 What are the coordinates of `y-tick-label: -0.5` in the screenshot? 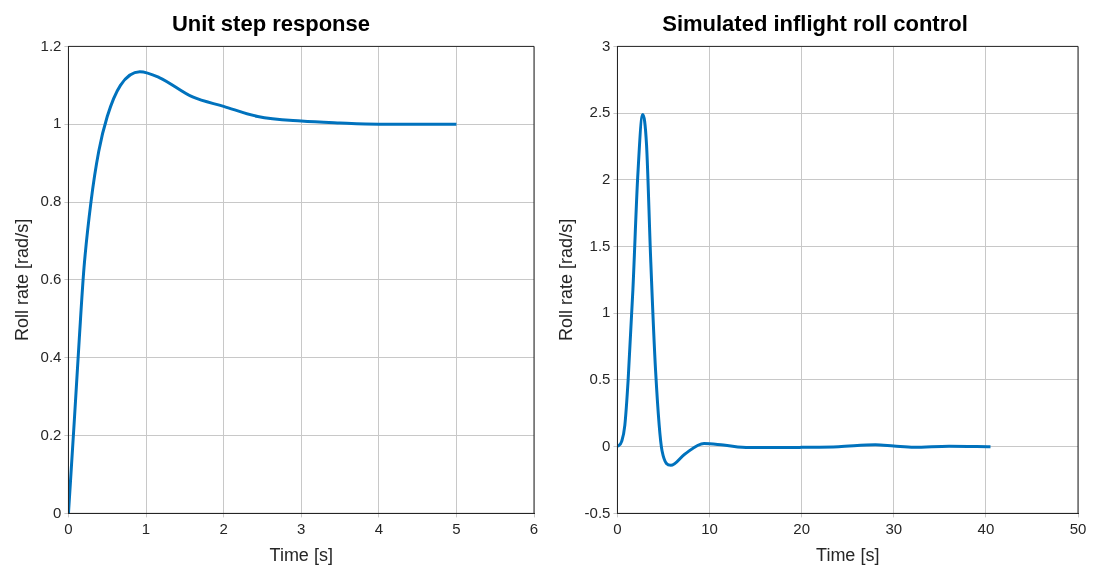 It's located at (597, 512).